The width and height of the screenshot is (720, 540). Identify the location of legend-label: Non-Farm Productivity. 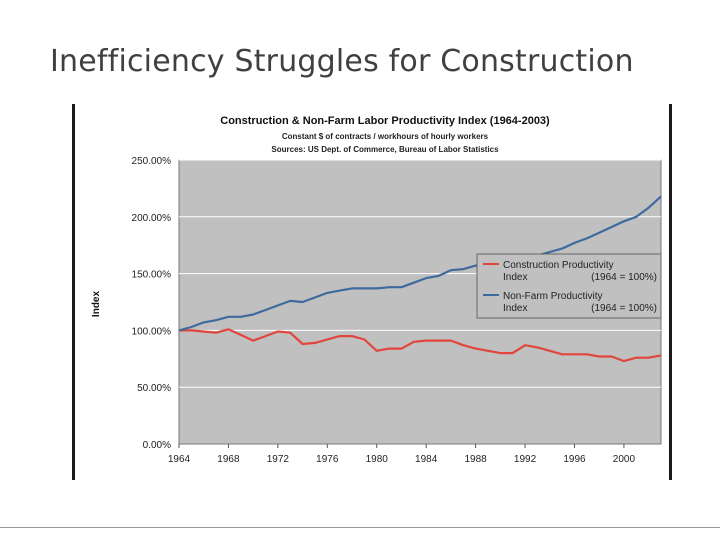
(552, 296).